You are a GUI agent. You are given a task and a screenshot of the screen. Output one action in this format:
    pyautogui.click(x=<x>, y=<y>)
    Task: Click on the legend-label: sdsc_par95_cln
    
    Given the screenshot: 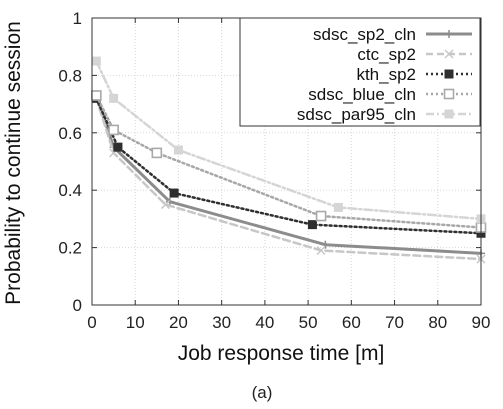 What is the action you would take?
    pyautogui.click(x=356, y=114)
    